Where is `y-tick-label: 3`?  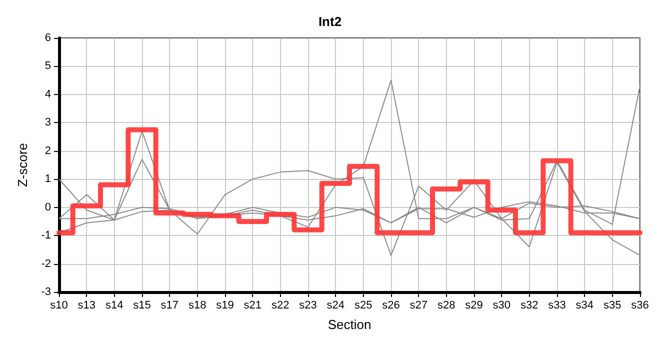
y-tick-label: 3 is located at coordinates (47, 122).